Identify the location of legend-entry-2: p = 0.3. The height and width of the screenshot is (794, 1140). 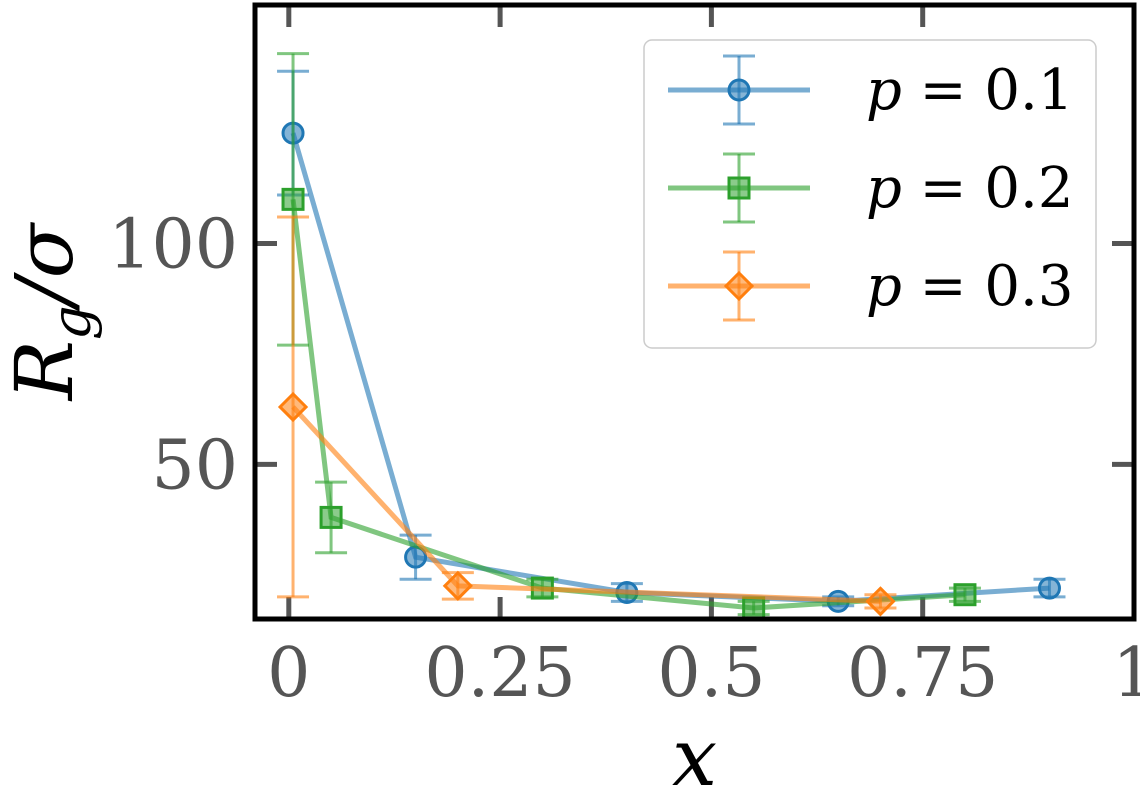
(870, 286).